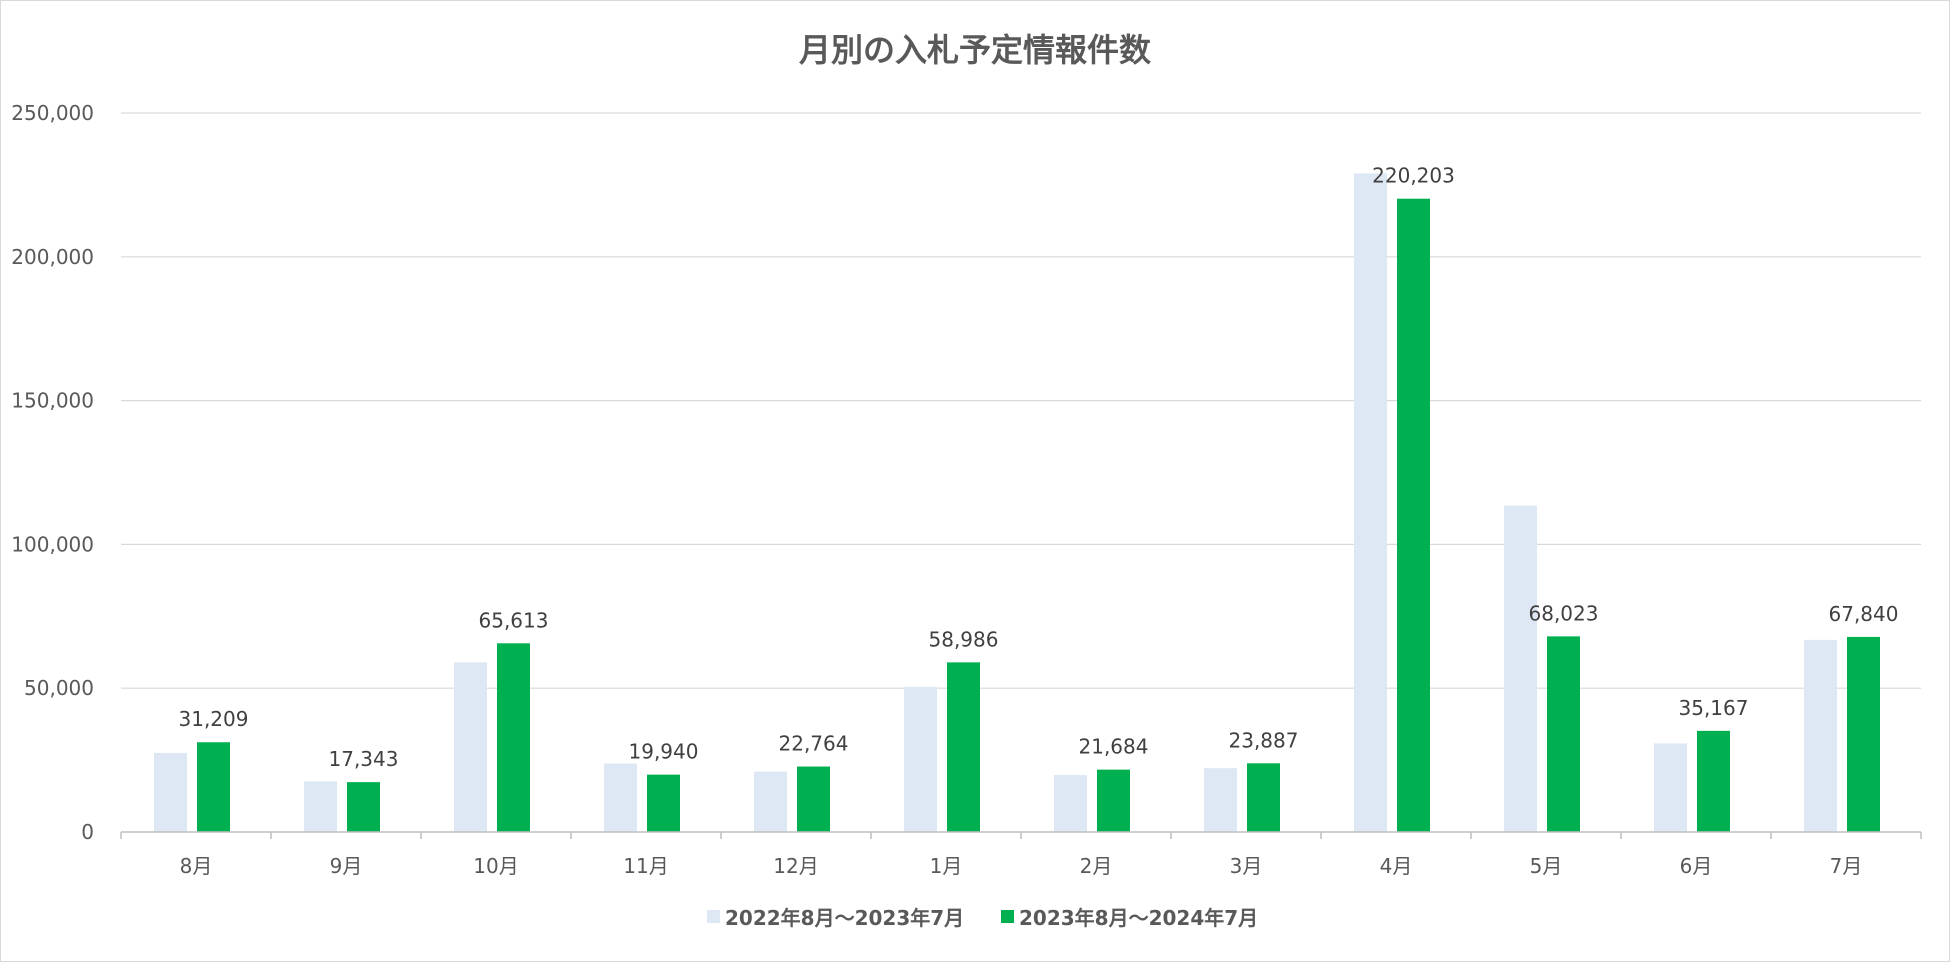  I want to click on y-tick-label: 250,000, so click(52, 113).